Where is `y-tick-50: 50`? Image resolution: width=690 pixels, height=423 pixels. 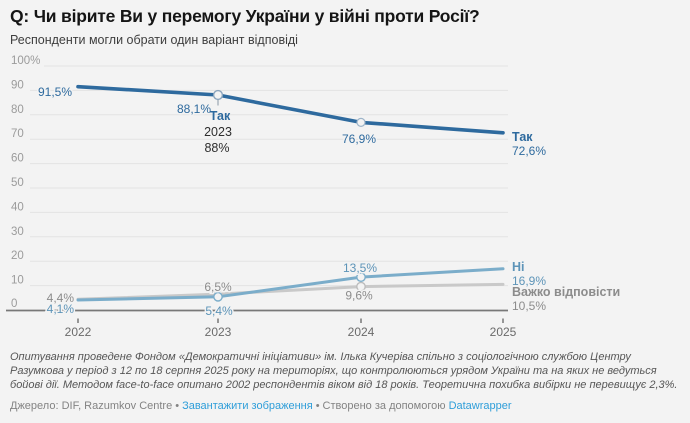
y-tick-50: 50 is located at coordinates (17, 183).